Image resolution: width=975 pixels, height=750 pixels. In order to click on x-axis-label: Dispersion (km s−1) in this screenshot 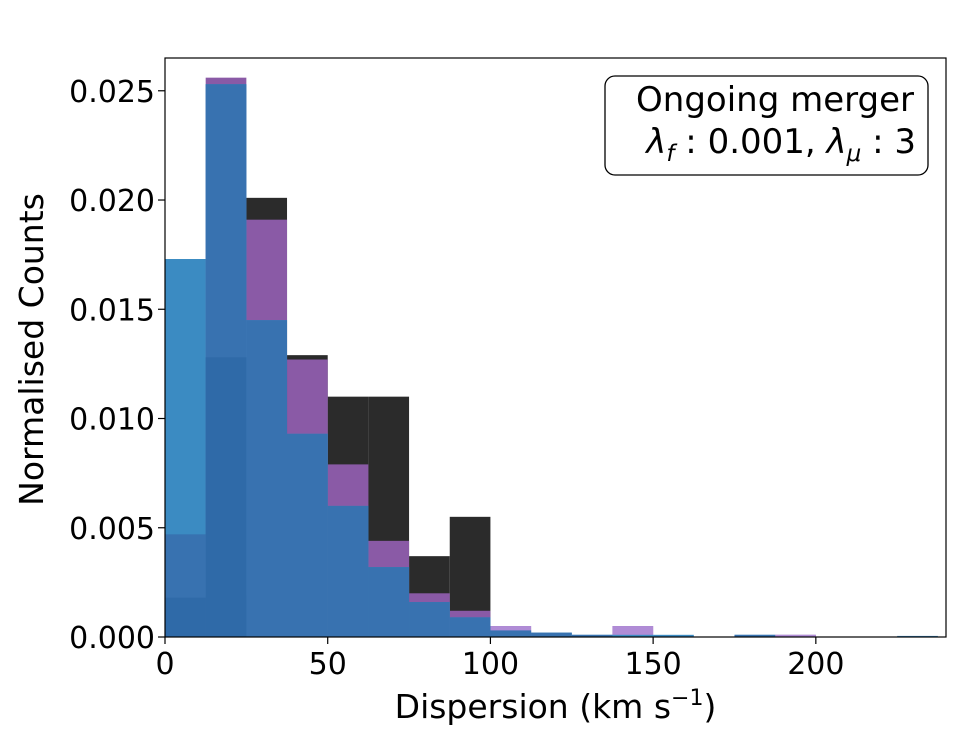, I will do `click(556, 706)`.